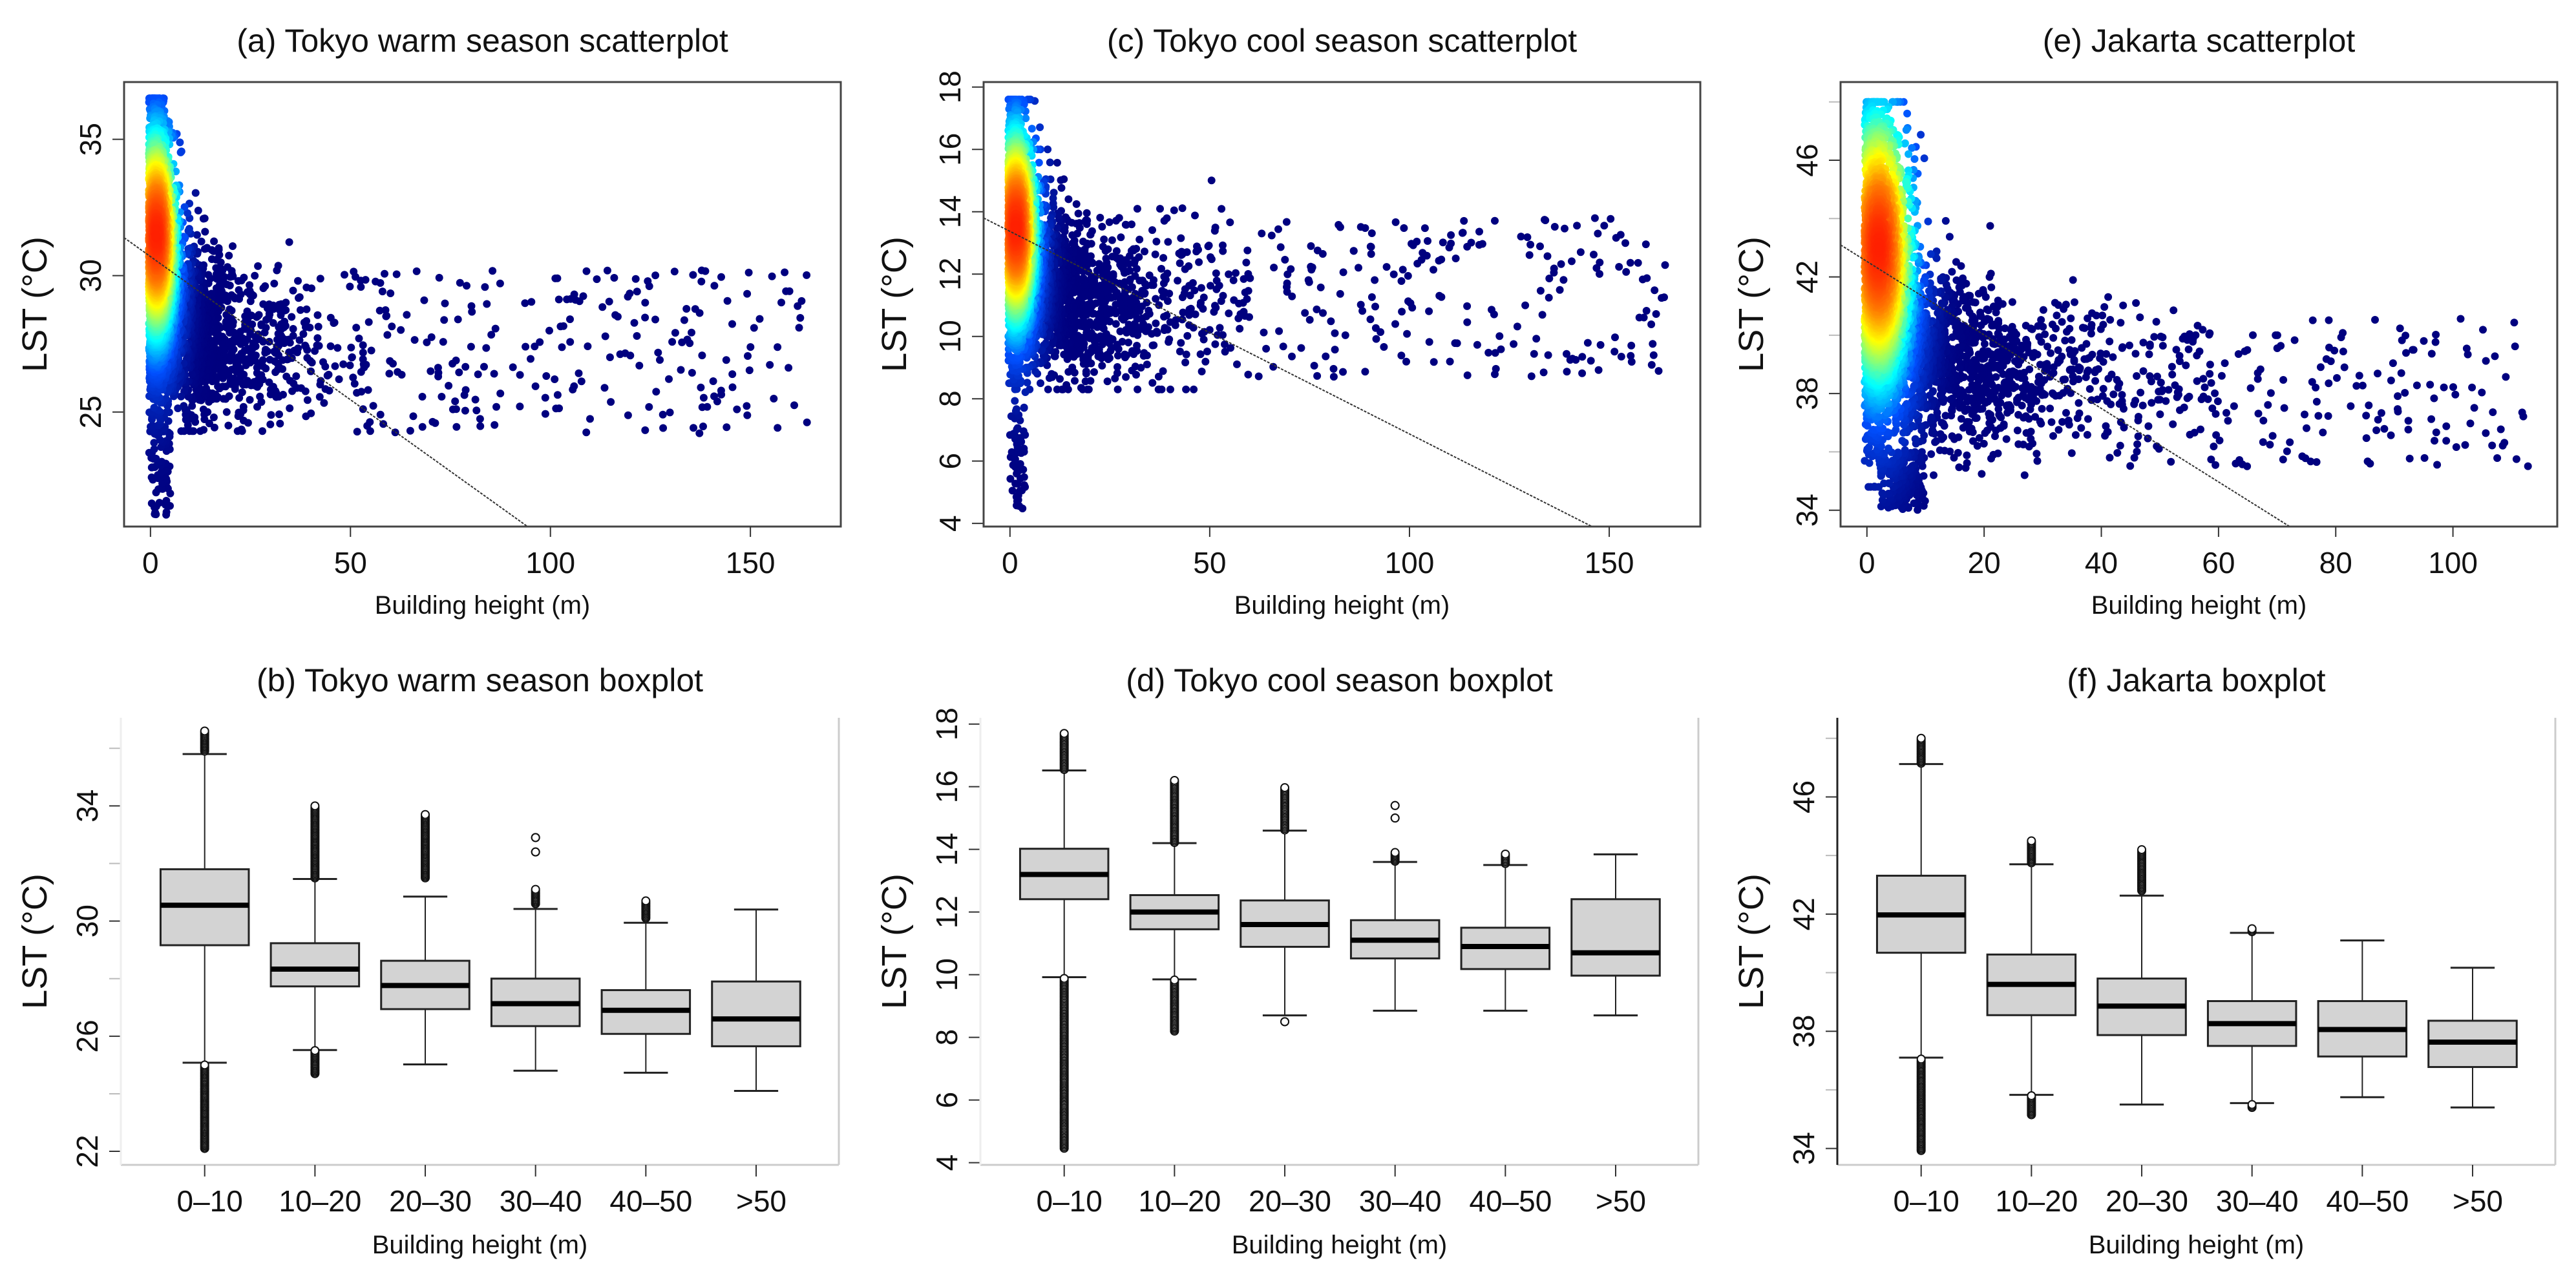 The height and width of the screenshot is (1276, 2576). Describe the element at coordinates (950, 86) in the screenshot. I see `y-tick-label: 18` at that location.